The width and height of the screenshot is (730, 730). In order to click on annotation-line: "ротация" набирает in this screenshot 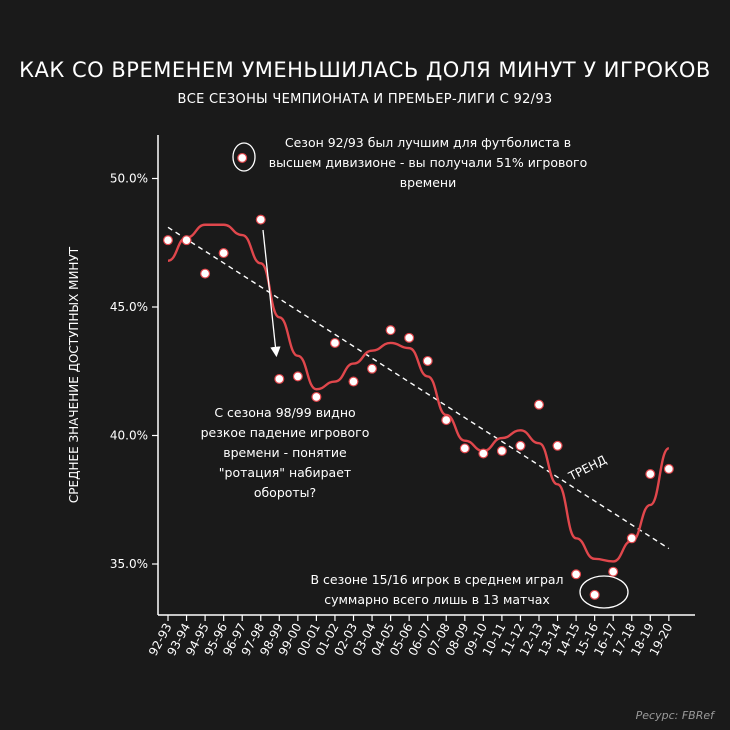, I will do `click(285, 472)`.